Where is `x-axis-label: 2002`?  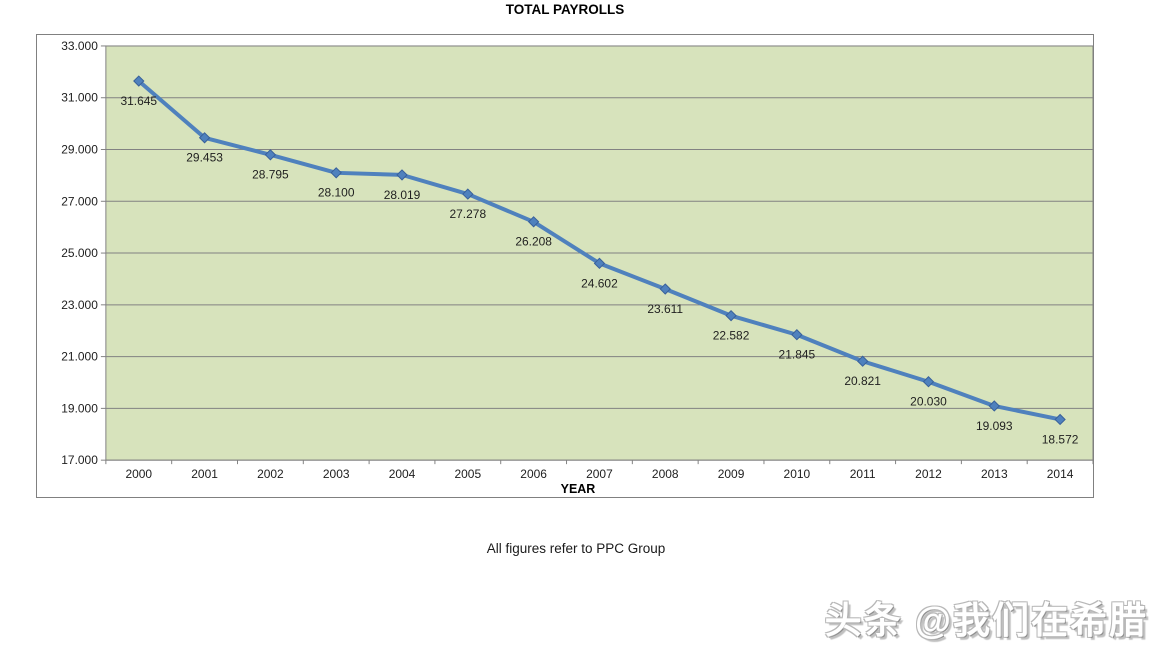
x-axis-label: 2002 is located at coordinates (270, 474).